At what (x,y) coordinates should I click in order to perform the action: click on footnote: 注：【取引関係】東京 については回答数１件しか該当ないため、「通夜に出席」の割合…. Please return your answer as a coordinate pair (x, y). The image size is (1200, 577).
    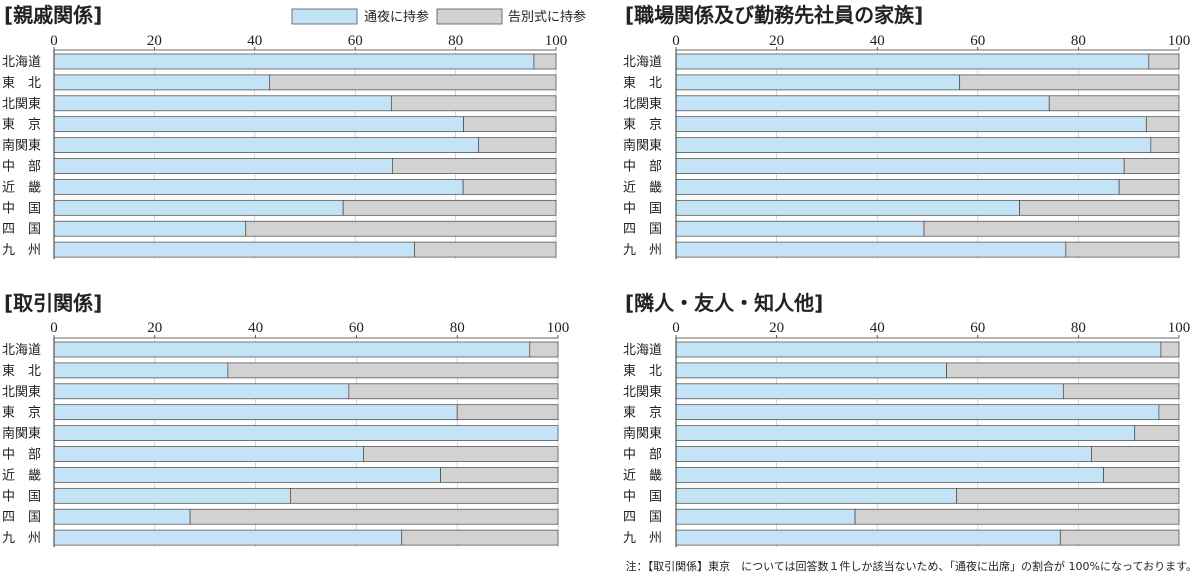
    Looking at the image, I should click on (911, 566).